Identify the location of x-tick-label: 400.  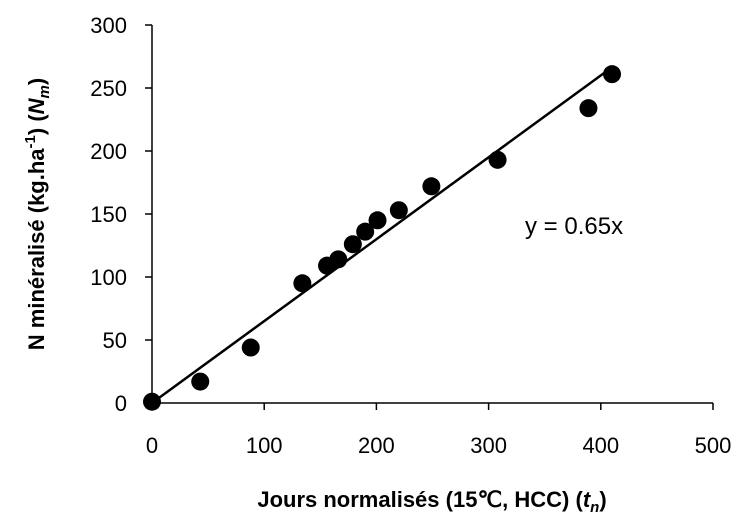
(600, 445).